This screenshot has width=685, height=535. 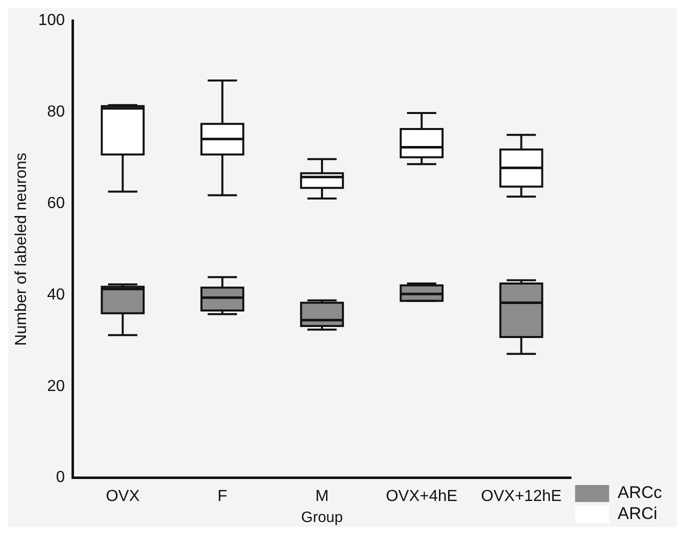 What do you see at coordinates (322, 496) in the screenshot?
I see `x-tick-label: M` at bounding box center [322, 496].